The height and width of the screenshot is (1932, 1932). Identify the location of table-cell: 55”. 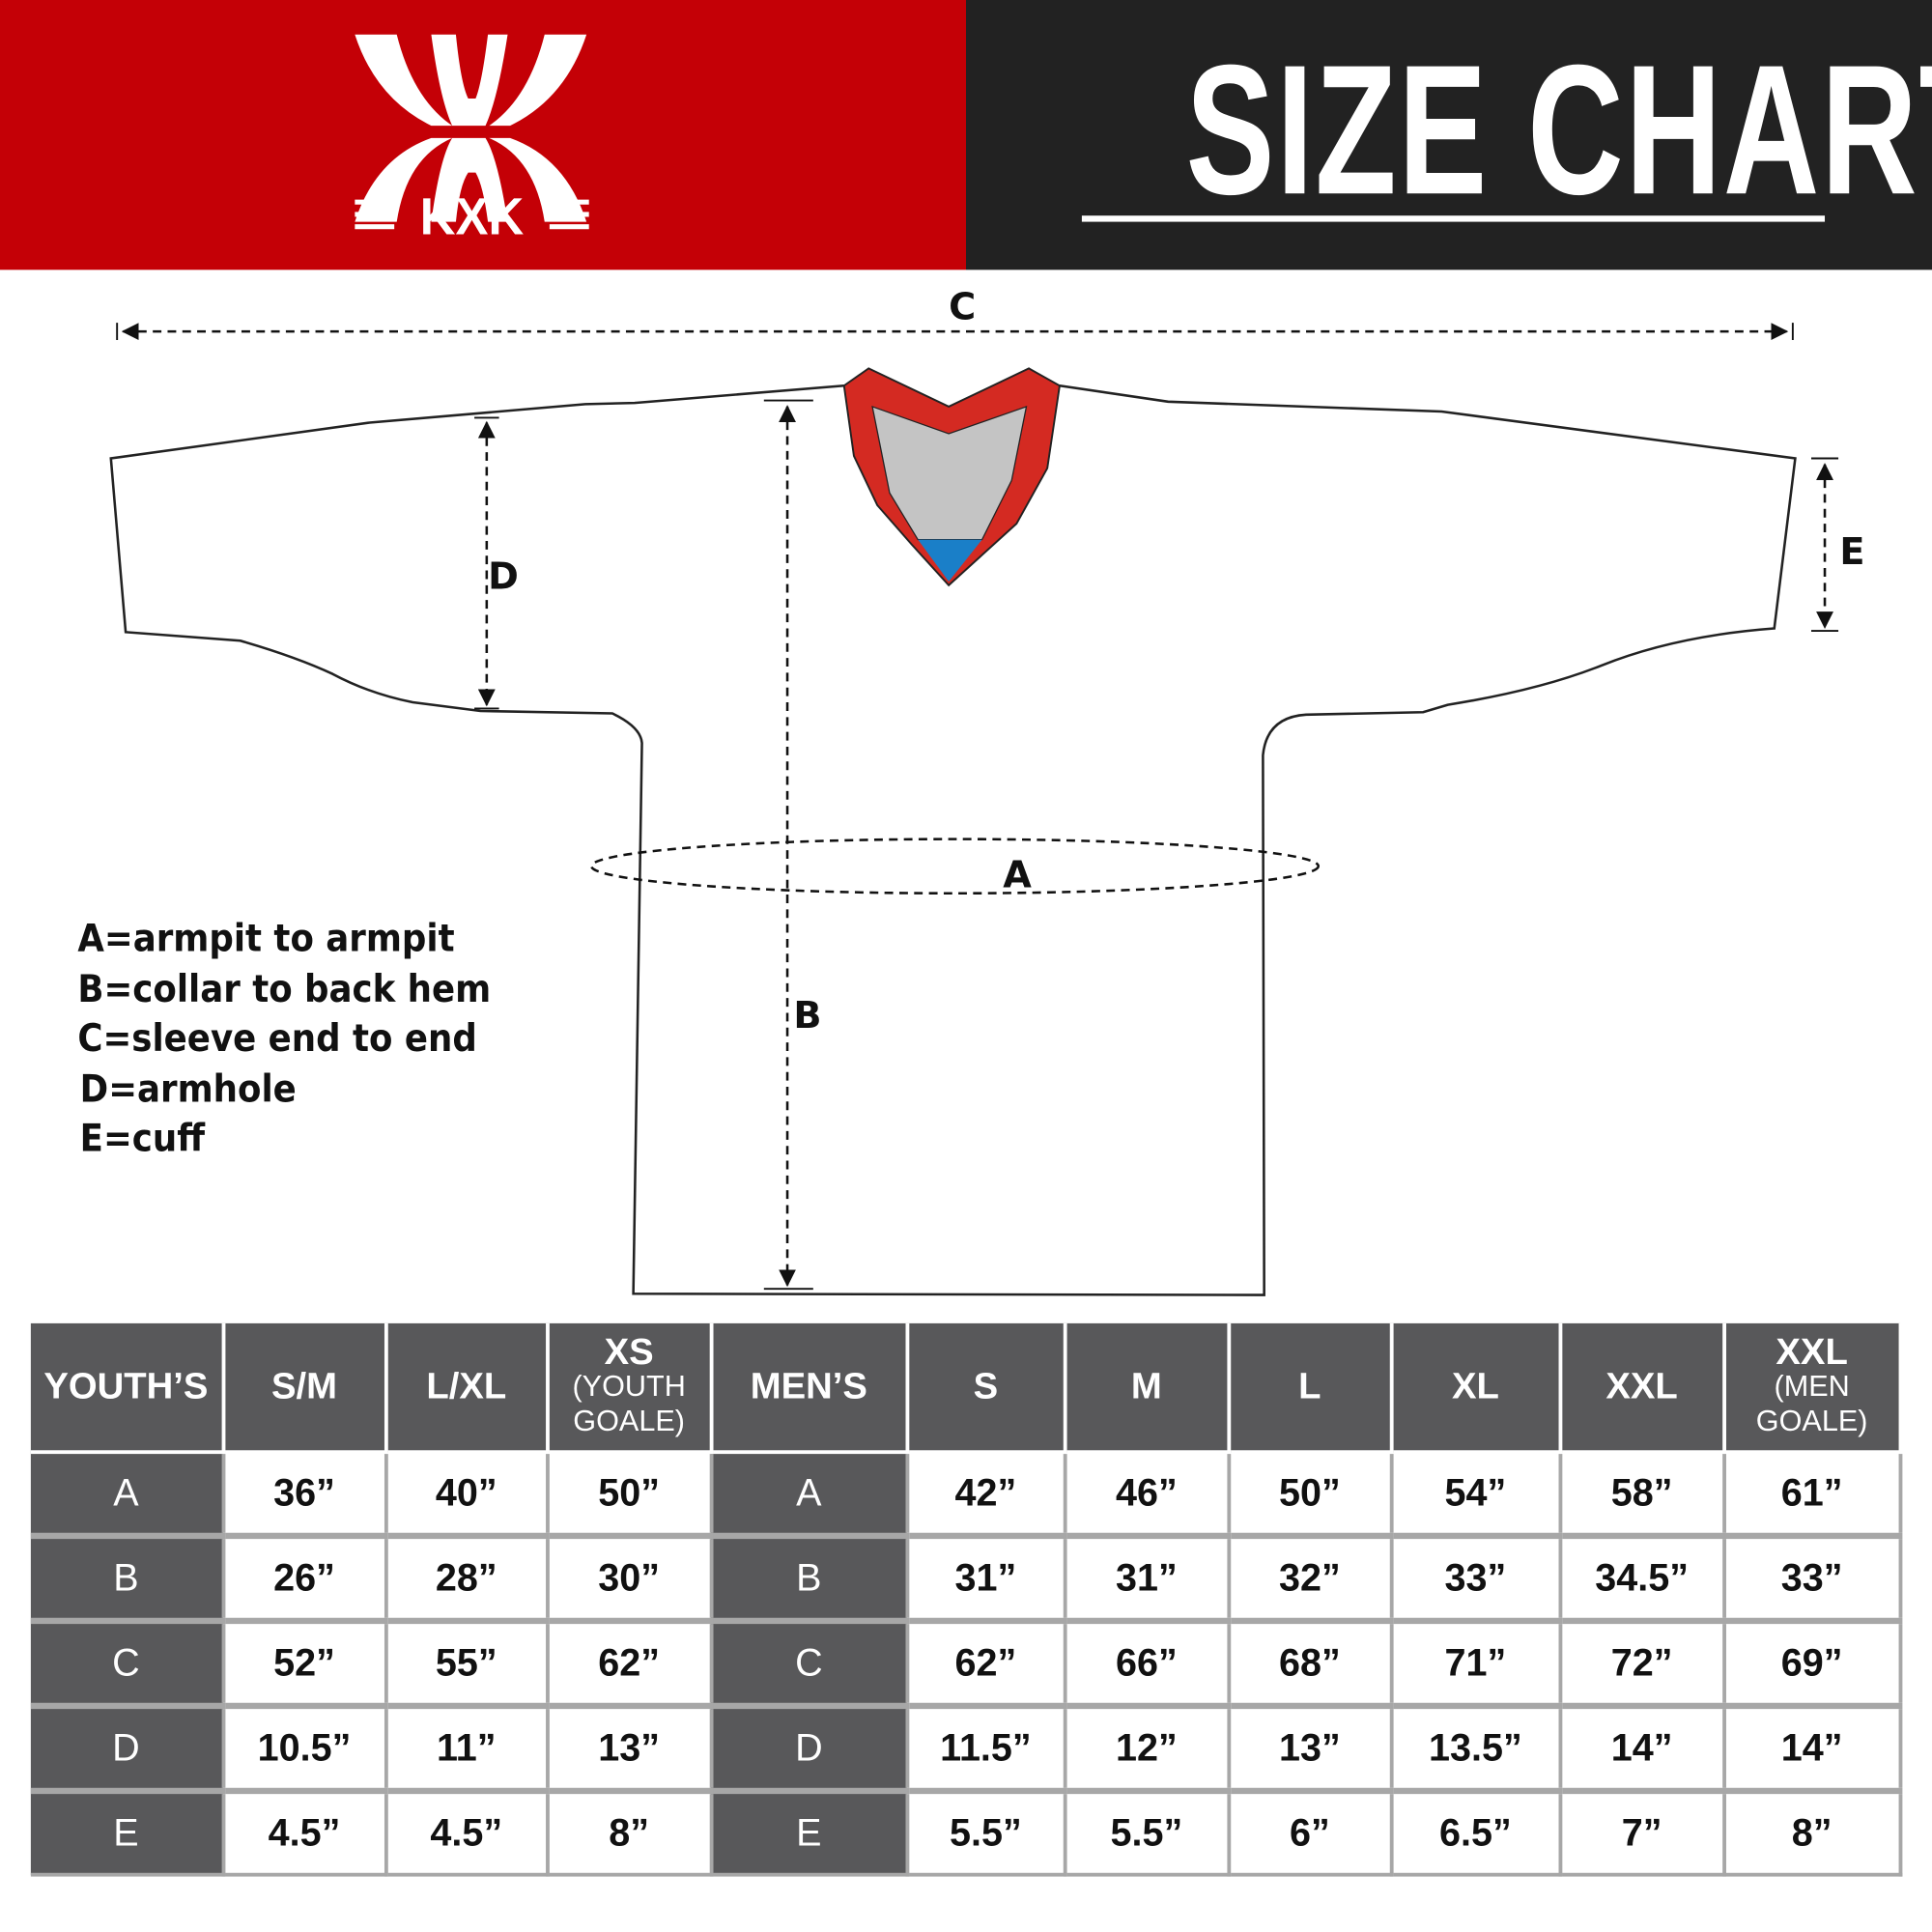
(467, 1662).